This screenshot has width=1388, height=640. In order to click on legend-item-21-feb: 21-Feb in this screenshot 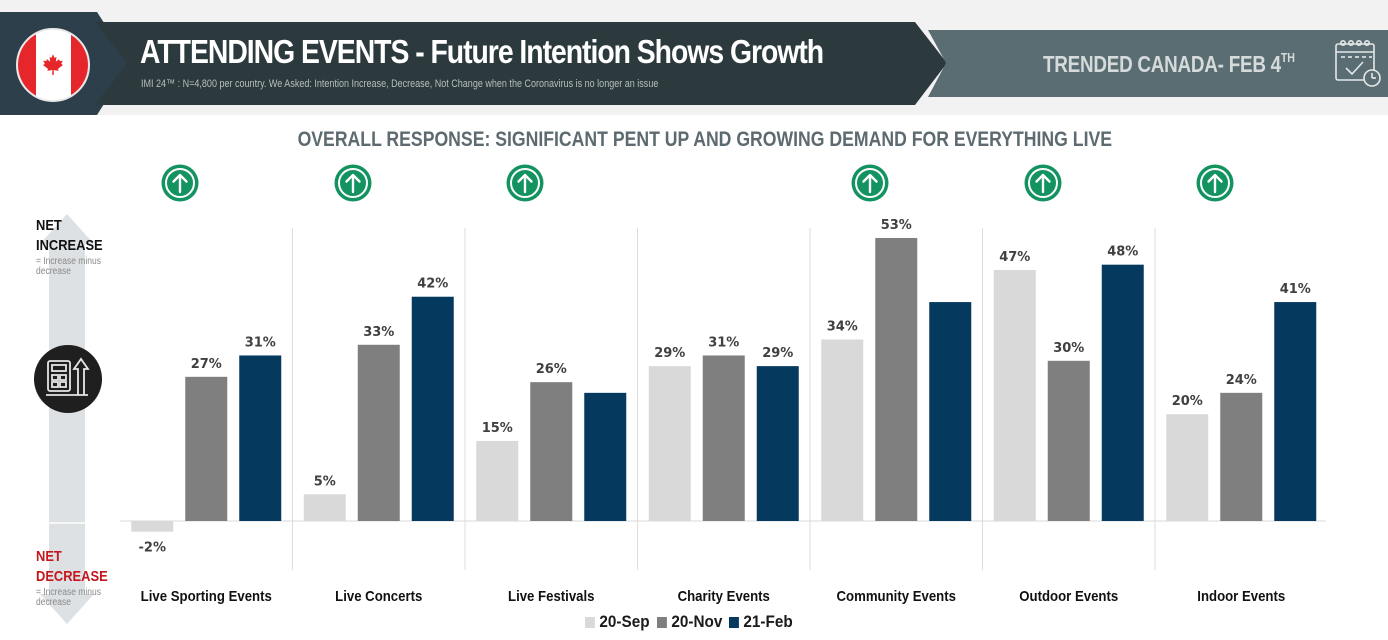, I will do `click(761, 622)`.